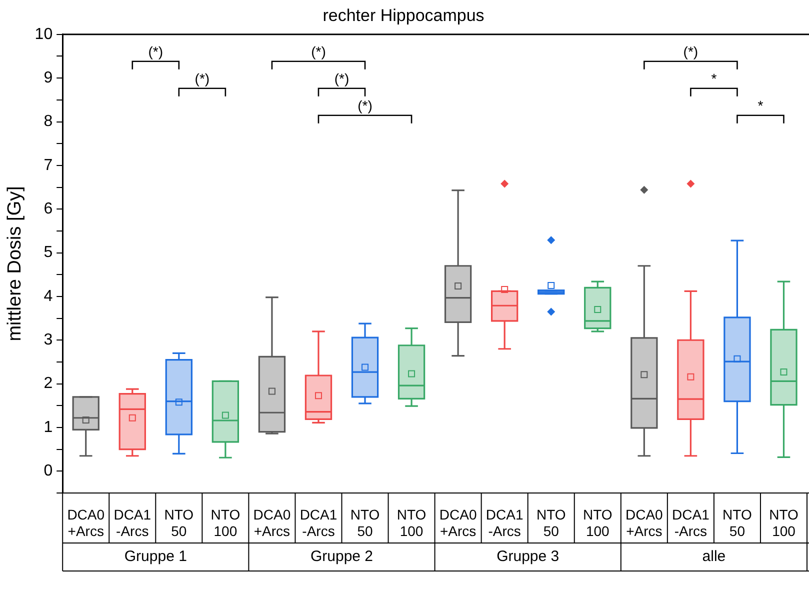 This screenshot has width=809, height=593. I want to click on y-tick-label: 6, so click(48, 209).